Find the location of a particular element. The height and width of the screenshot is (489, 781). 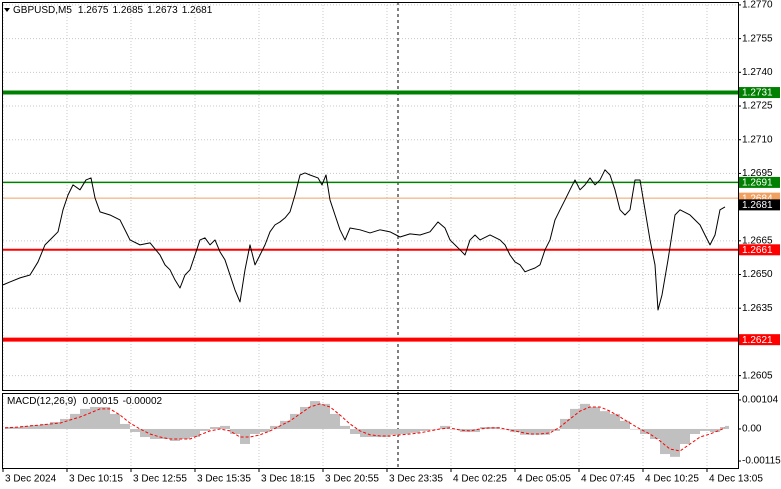

y-tick-label: 0.00 is located at coordinates (752, 429).